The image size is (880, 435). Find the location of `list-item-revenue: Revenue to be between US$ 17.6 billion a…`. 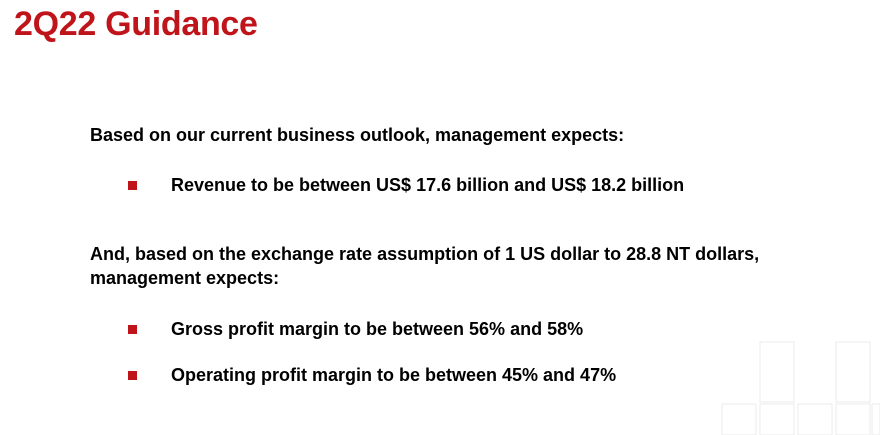

list-item-revenue: Revenue to be between US$ 17.6 billion a… is located at coordinates (406, 185).